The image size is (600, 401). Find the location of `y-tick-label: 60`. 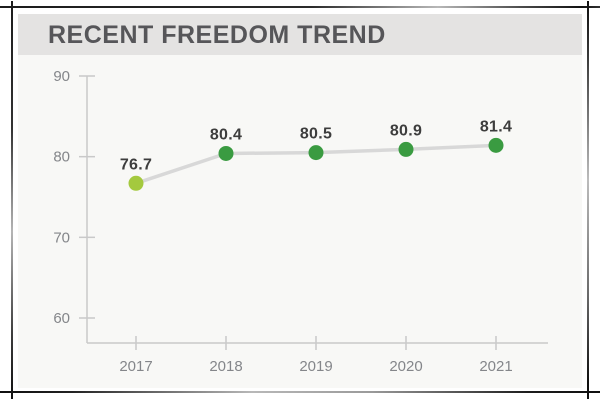

y-tick-label: 60 is located at coordinates (61, 318).